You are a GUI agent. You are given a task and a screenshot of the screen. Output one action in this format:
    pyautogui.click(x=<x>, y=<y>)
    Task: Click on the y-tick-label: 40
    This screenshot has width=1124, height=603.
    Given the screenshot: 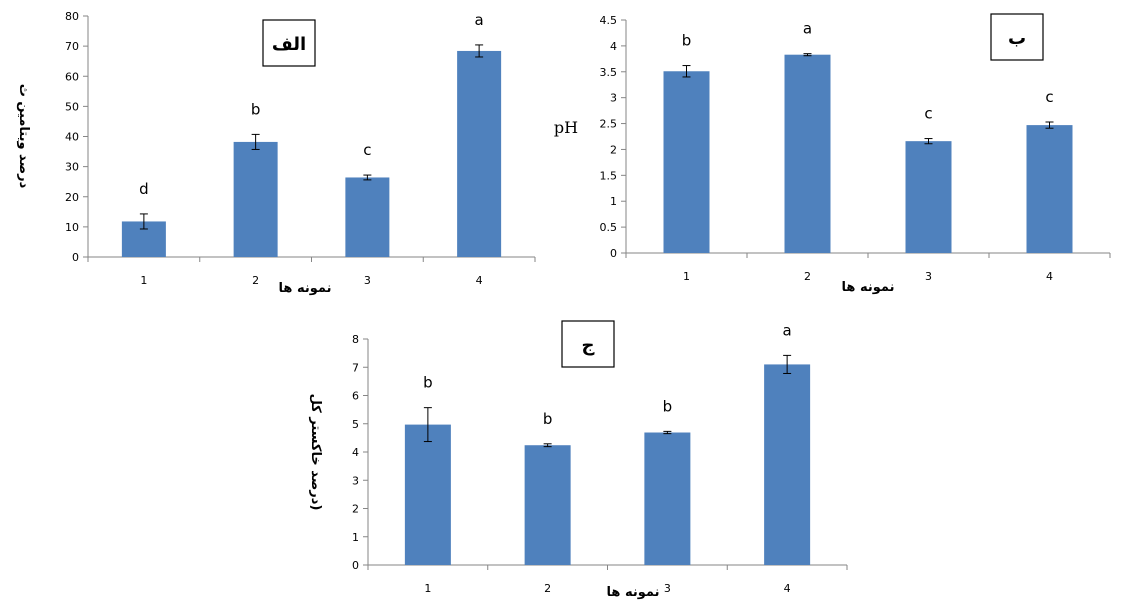 What is the action you would take?
    pyautogui.click(x=72, y=137)
    